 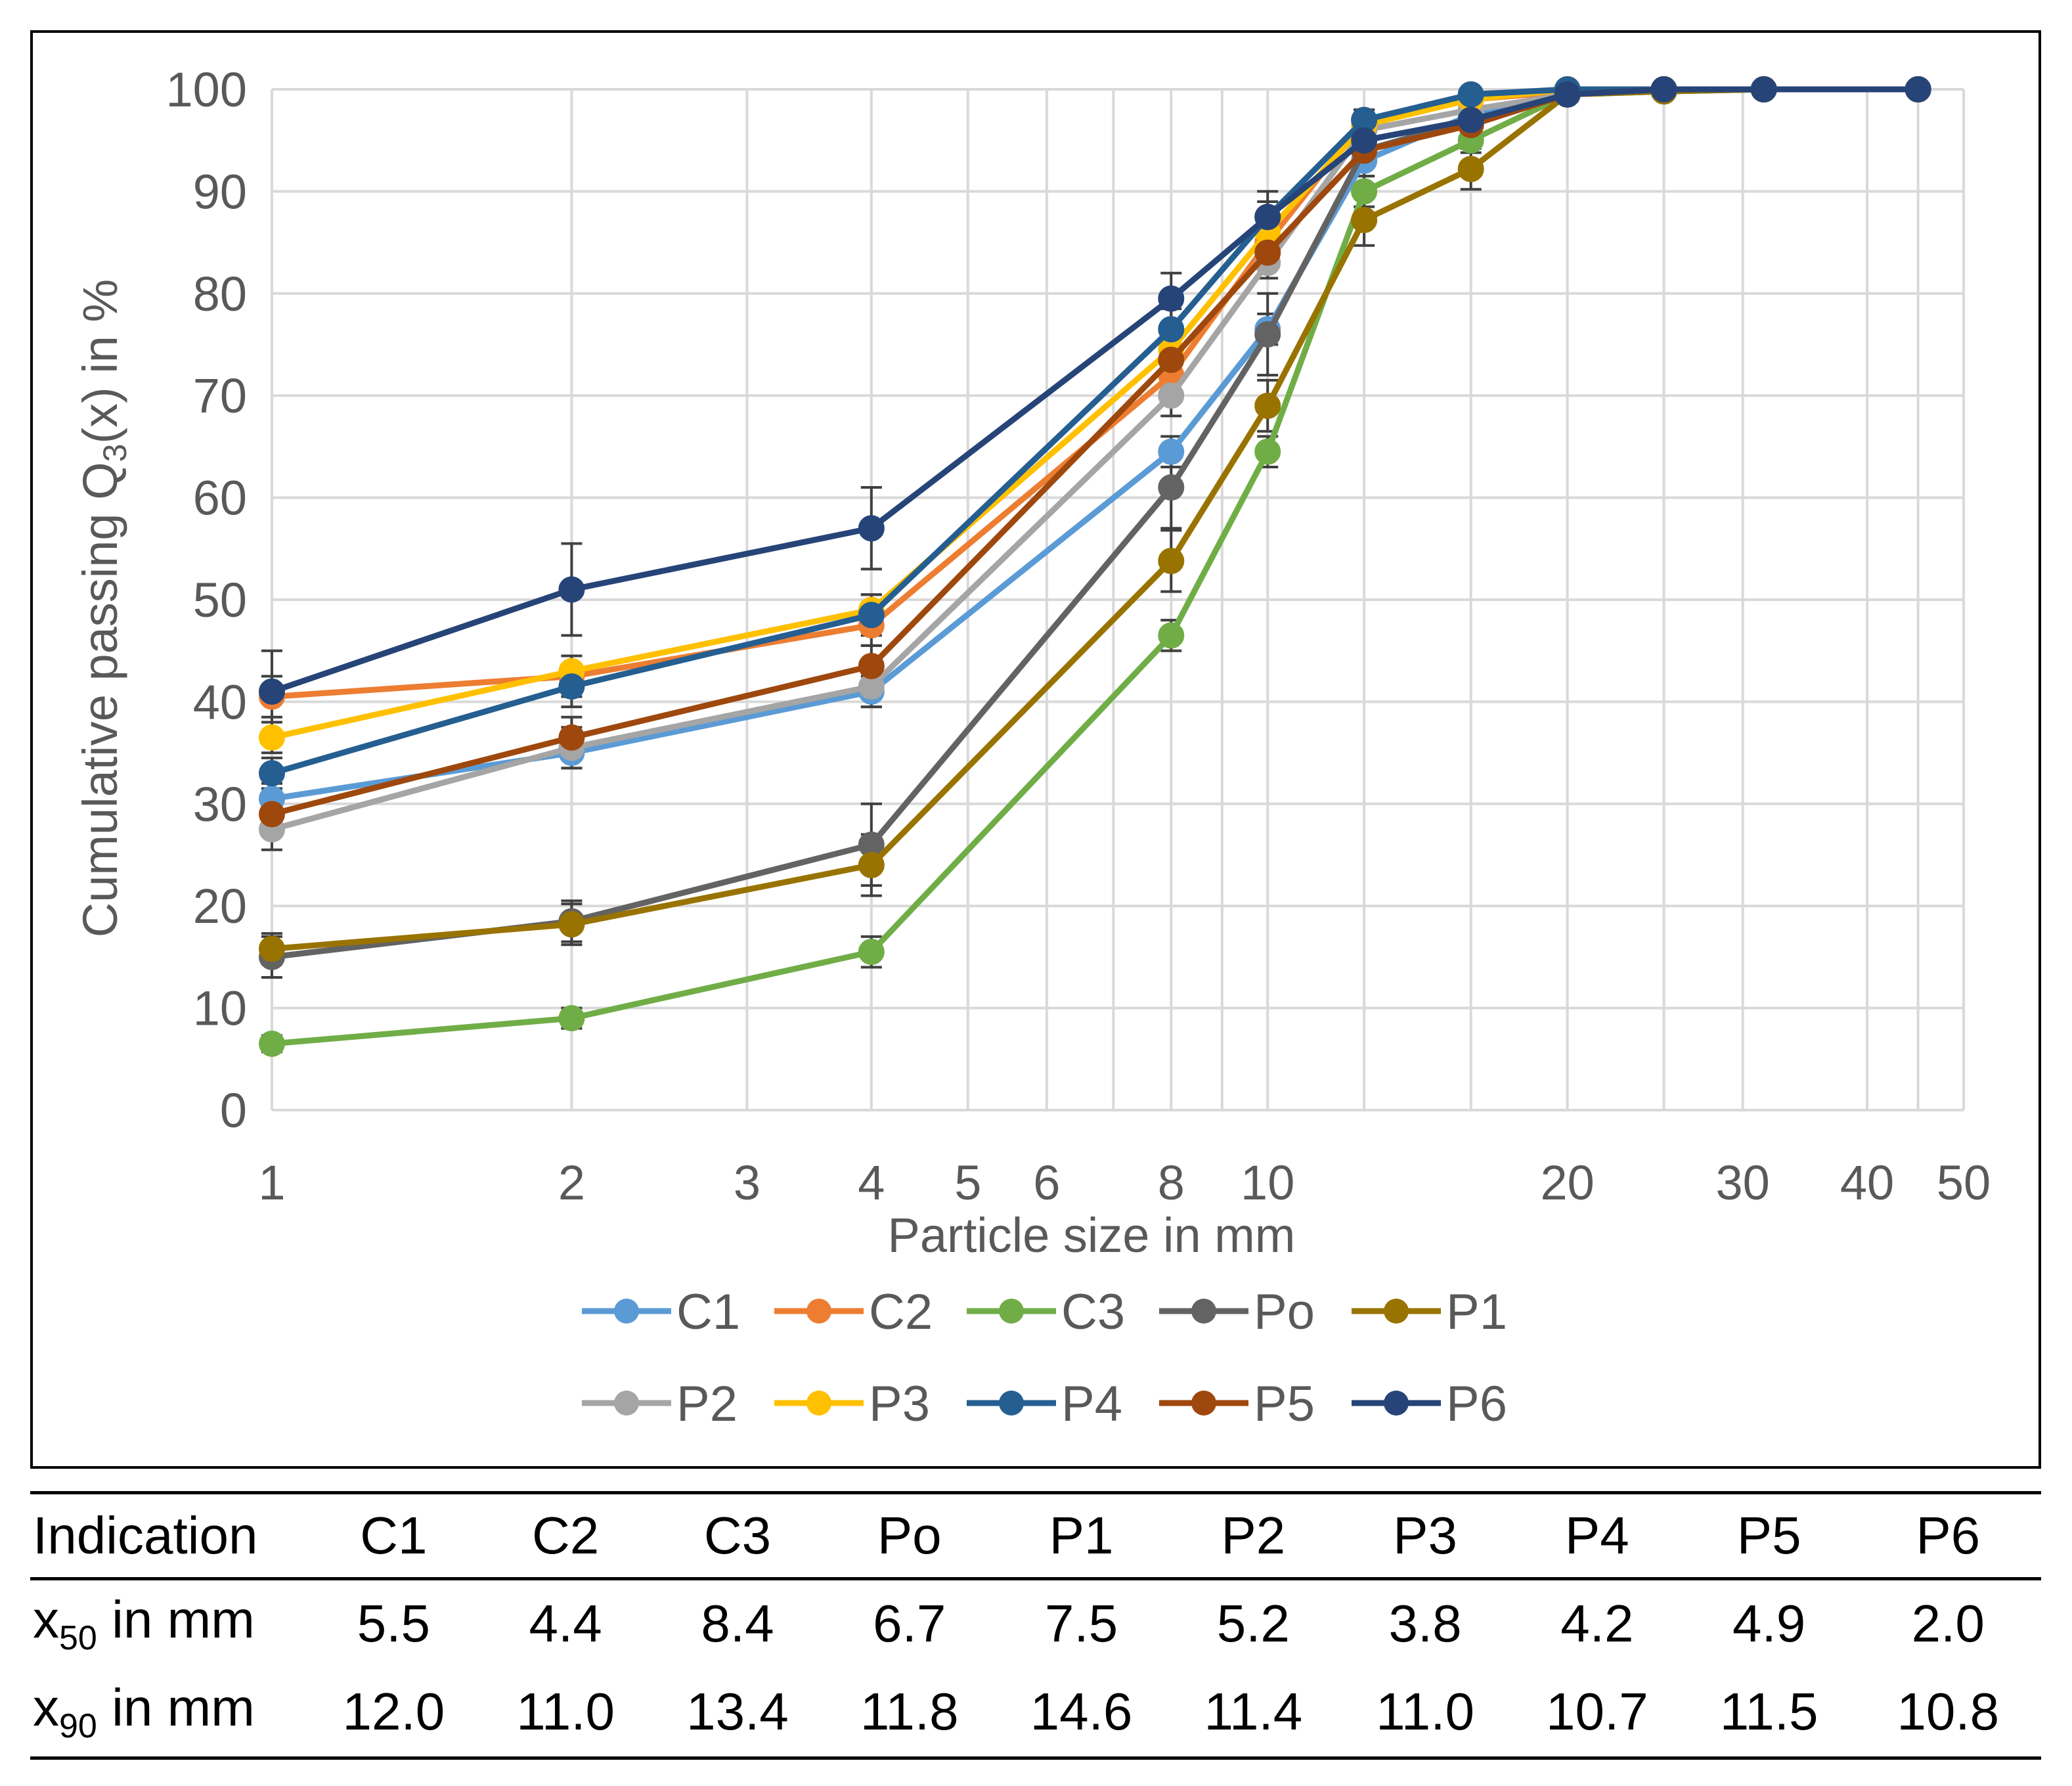 I want to click on table-cell: 12.0, so click(x=394, y=1713).